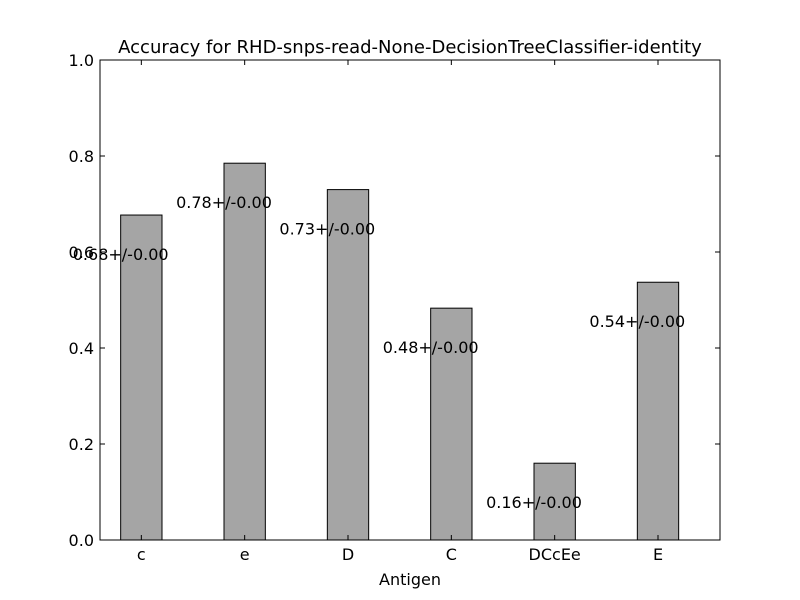 This screenshot has height=600, width=800. What do you see at coordinates (658, 554) in the screenshot?
I see `x-tick-label: E` at bounding box center [658, 554].